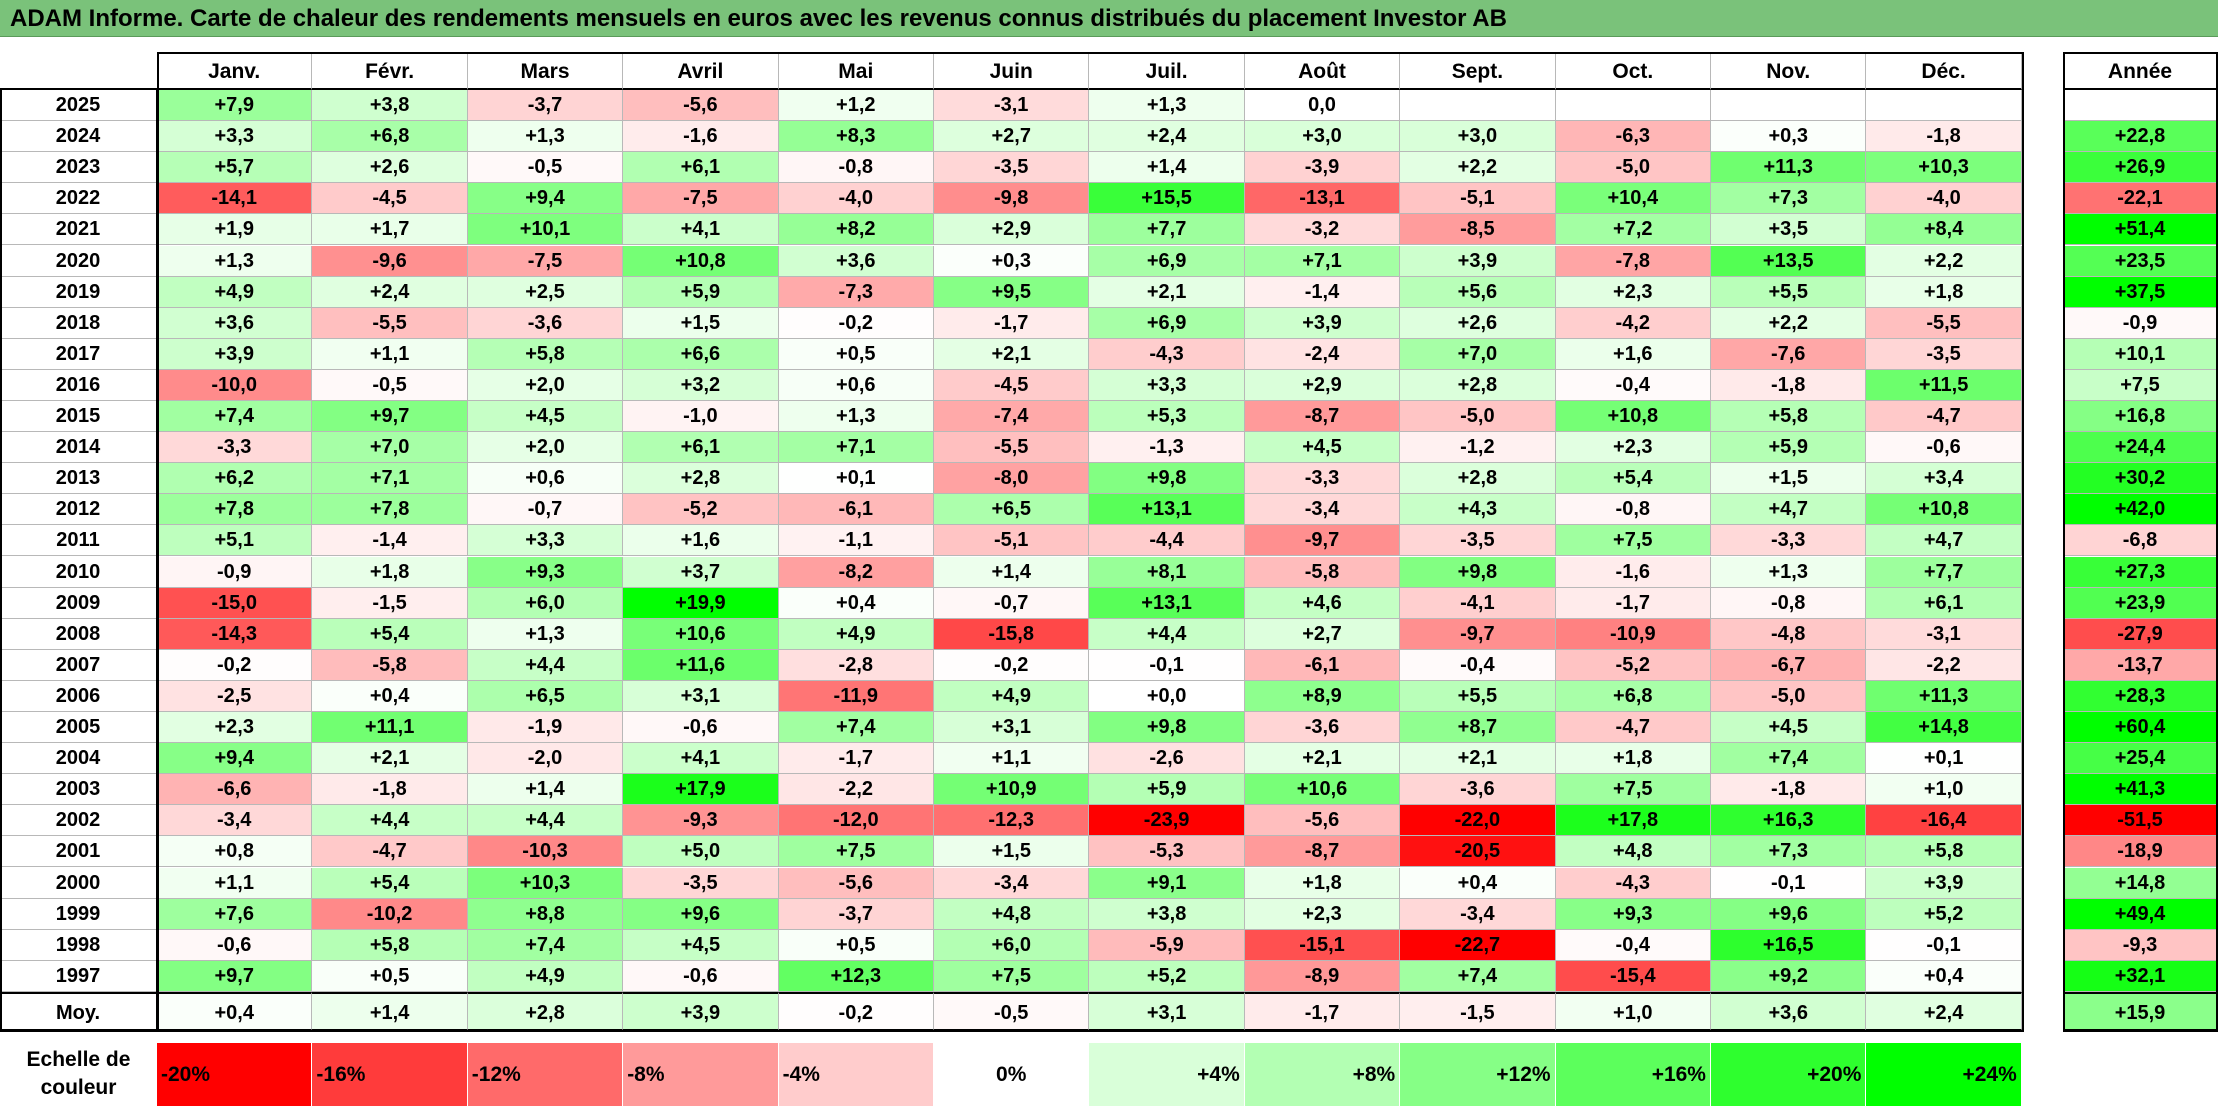 This screenshot has height=1109, width=2218. Describe the element at coordinates (1012, 72) in the screenshot. I see `month-header: Juin` at that location.